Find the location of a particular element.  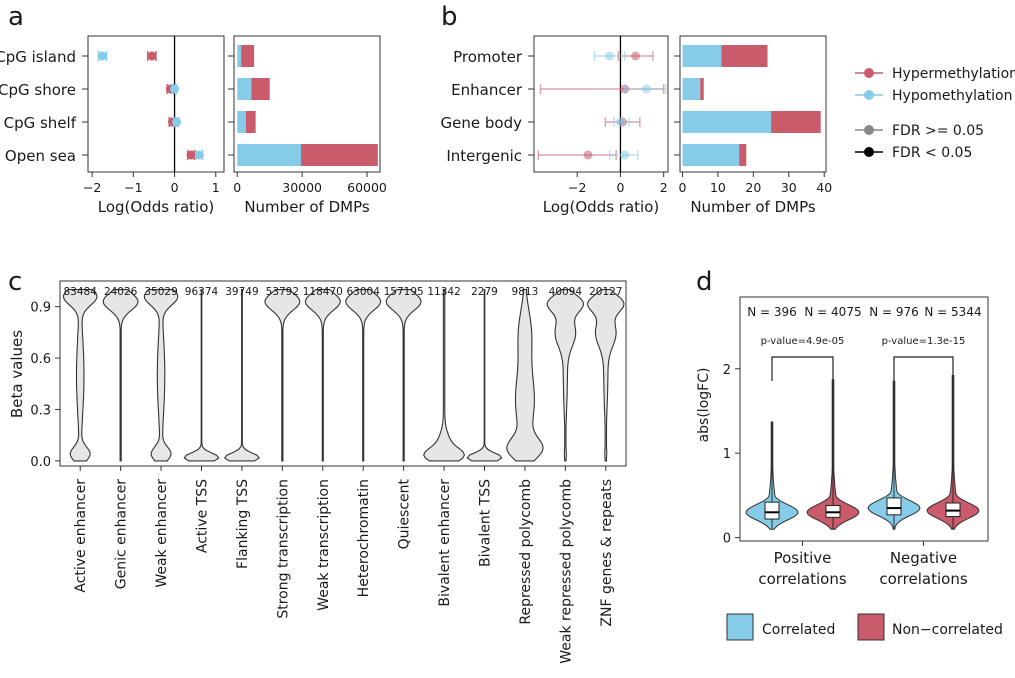

violin-weak-enhancer is located at coordinates (161, 375).